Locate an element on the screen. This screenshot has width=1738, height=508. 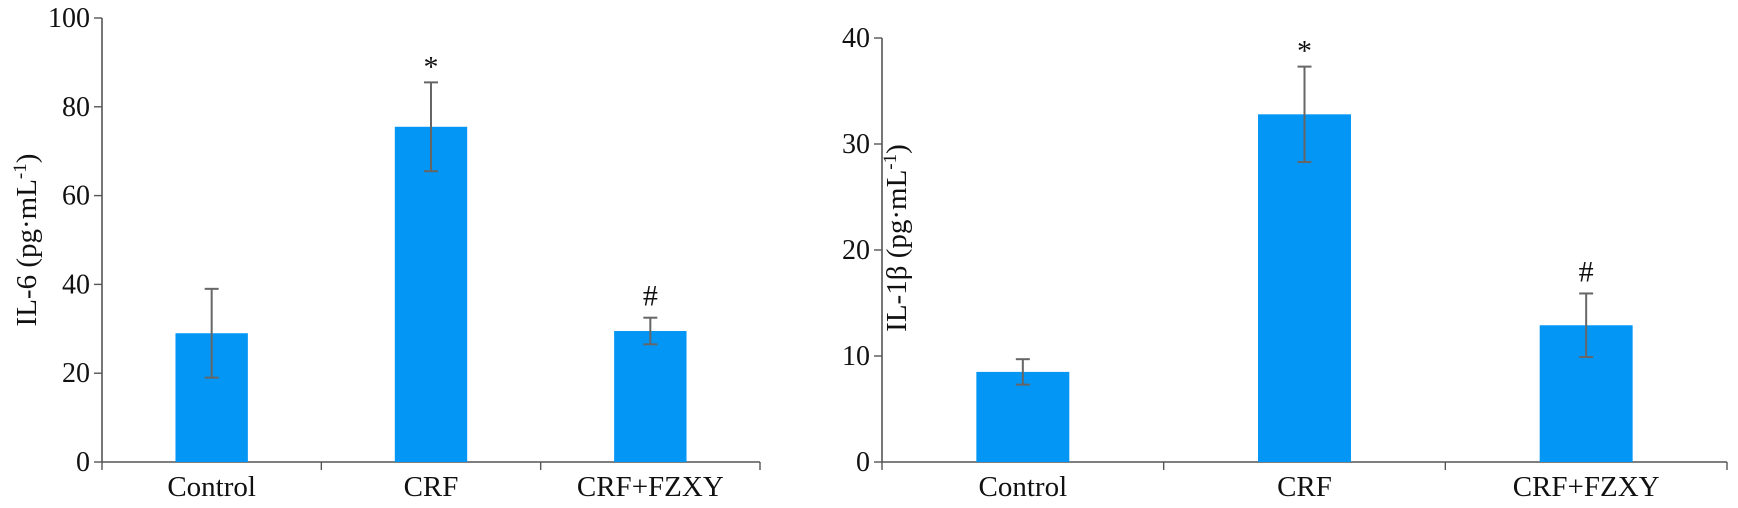
il6-y-tick-label: 20 is located at coordinates (76, 373).